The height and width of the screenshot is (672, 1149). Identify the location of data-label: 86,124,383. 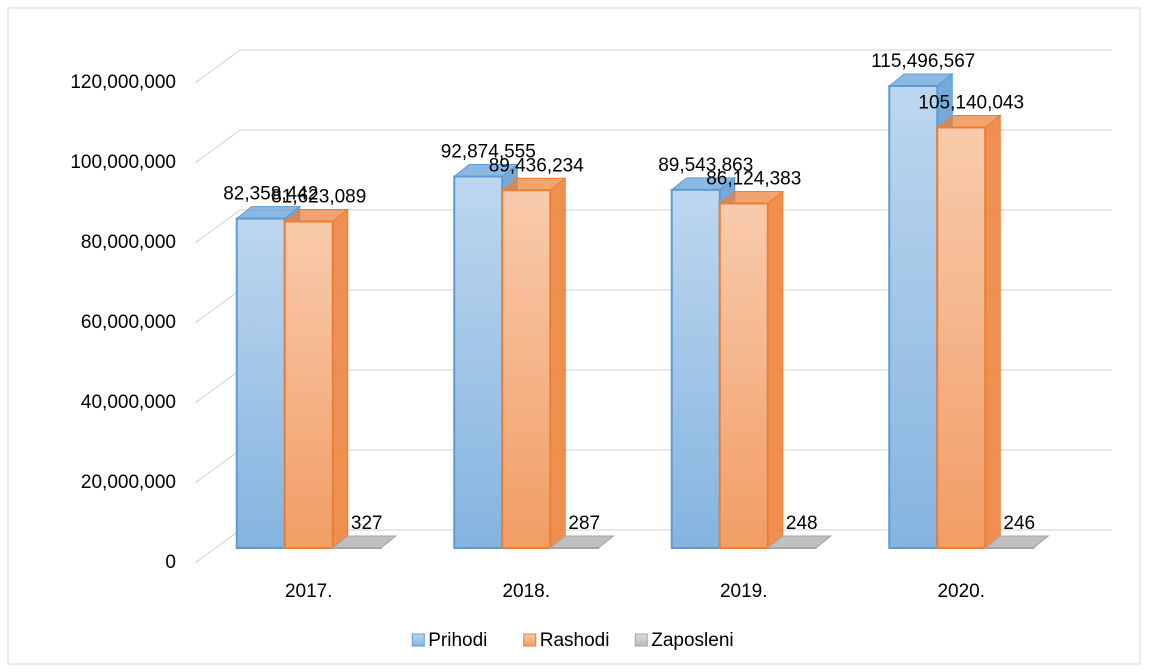
(753, 179).